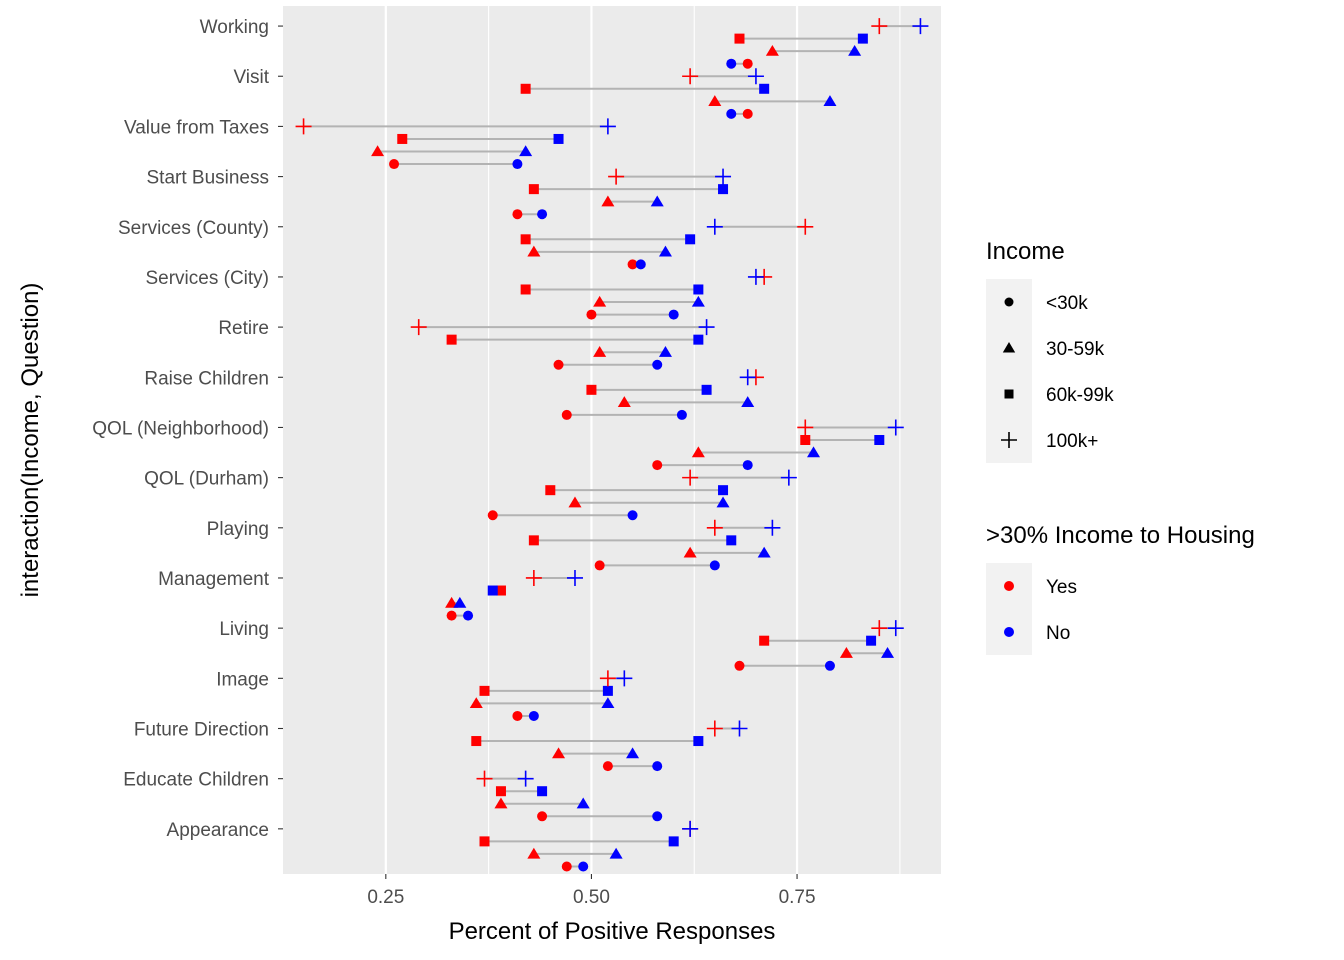 The height and width of the screenshot is (960, 1344). What do you see at coordinates (1067, 303) in the screenshot?
I see `legend-label-income: <30k` at bounding box center [1067, 303].